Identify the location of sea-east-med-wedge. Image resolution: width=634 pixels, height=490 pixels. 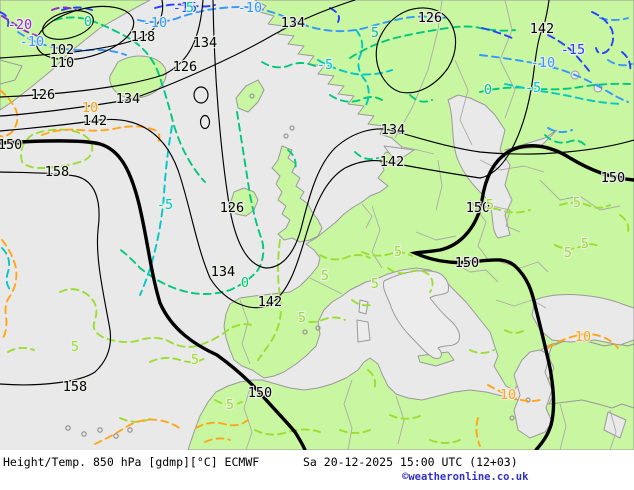
(615, 425).